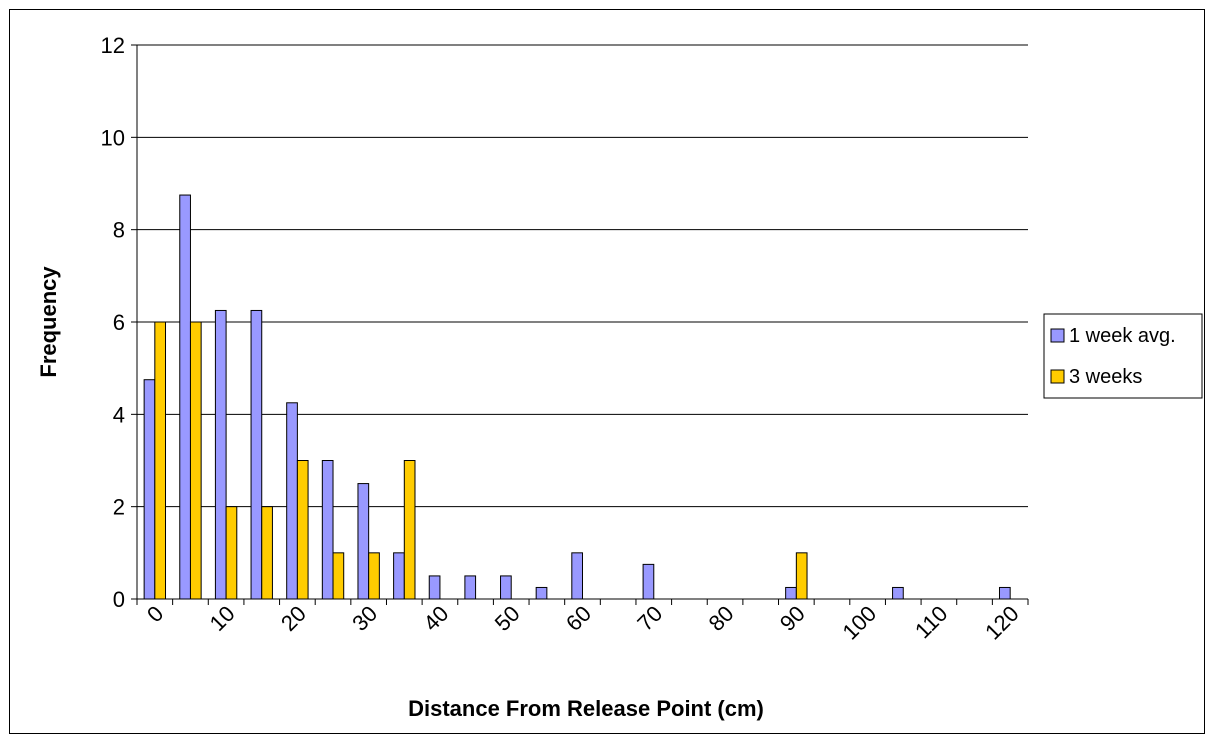 Image resolution: width=1216 pixels, height=744 pixels. What do you see at coordinates (1057, 376) in the screenshot?
I see `legend-swatch-3-weeks` at bounding box center [1057, 376].